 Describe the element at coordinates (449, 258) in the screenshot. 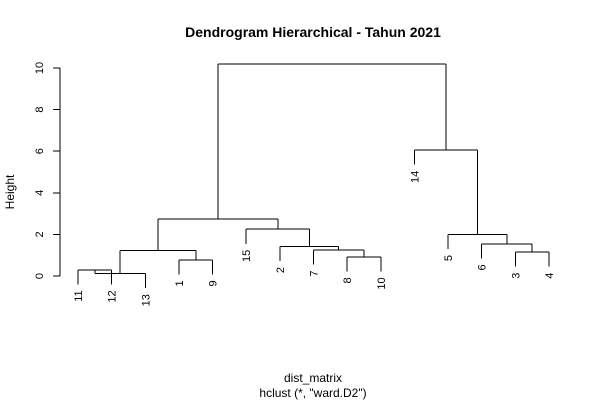

I see `leaf-label: 5` at that location.